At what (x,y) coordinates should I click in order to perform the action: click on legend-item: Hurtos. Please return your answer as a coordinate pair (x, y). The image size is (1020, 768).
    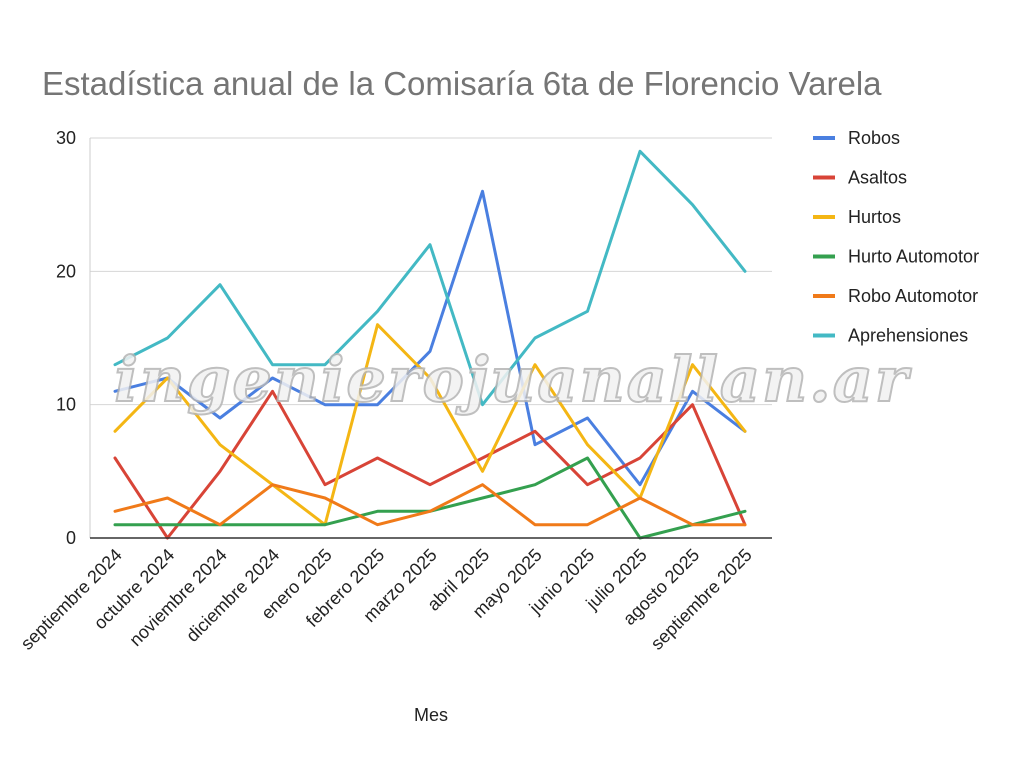
    Looking at the image, I should click on (857, 217).